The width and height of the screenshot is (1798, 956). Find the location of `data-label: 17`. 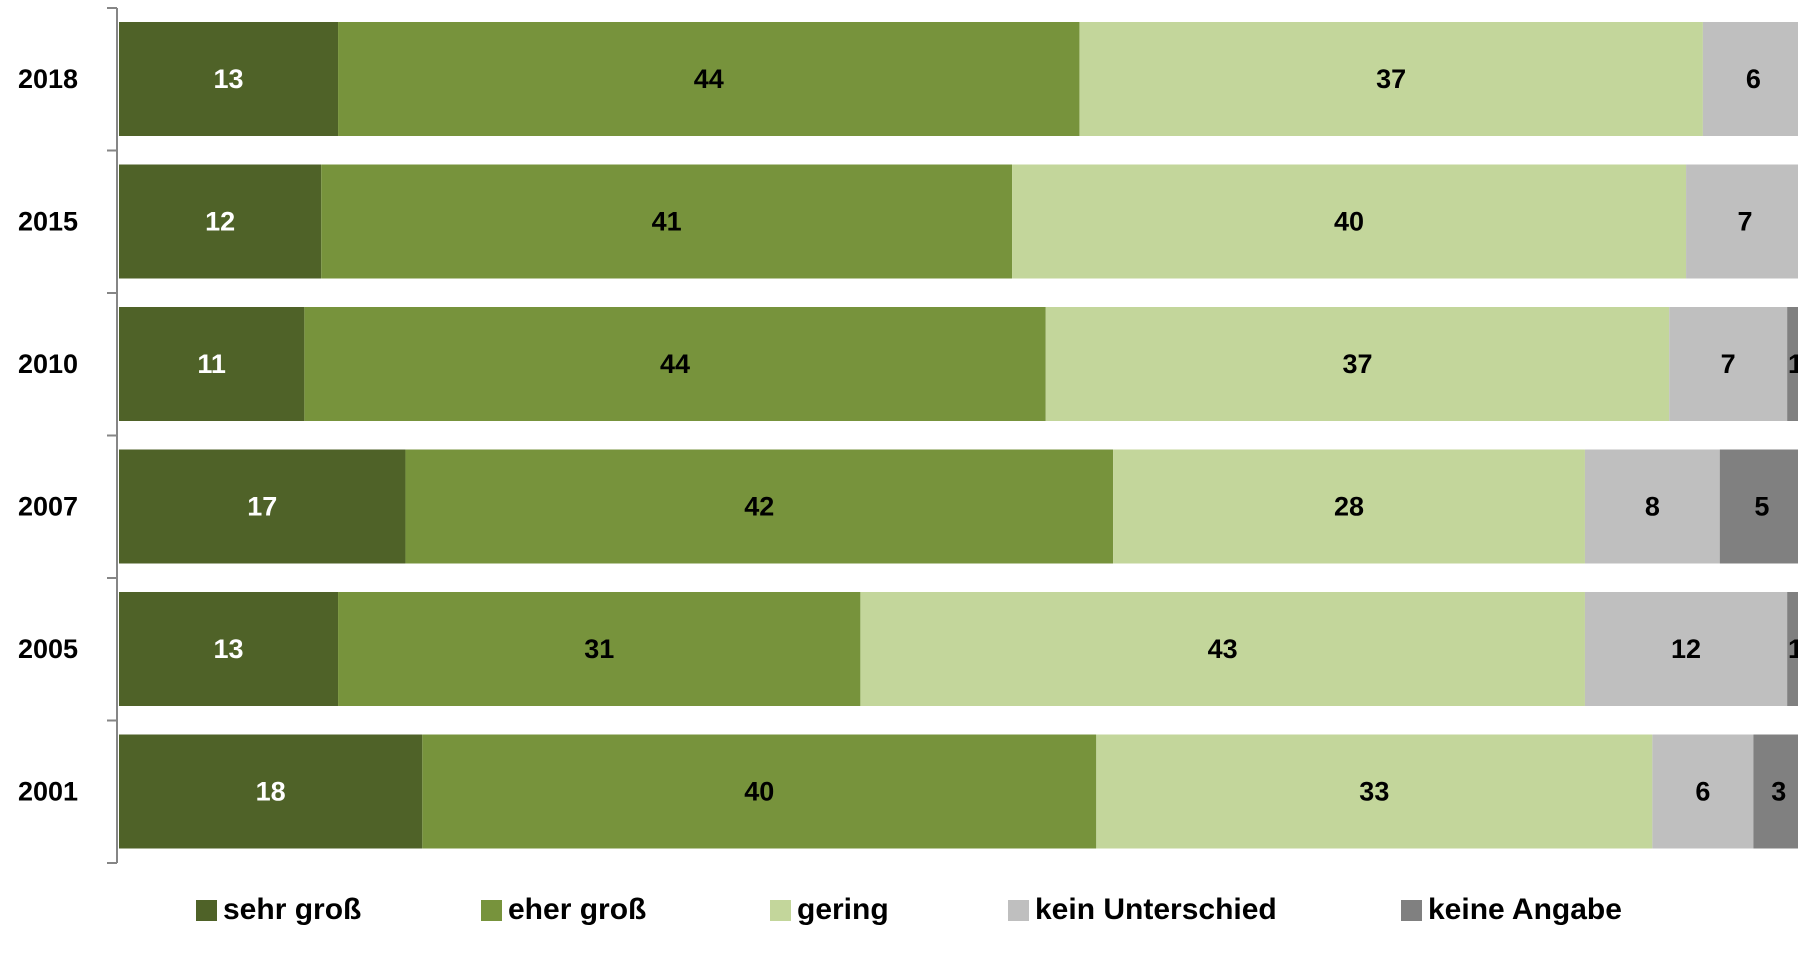

data-label: 17 is located at coordinates (262, 507).